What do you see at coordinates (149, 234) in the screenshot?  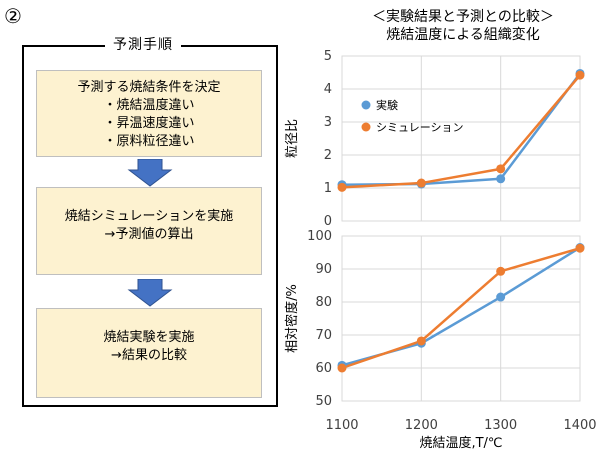 I see `step2-line2: →予測値の算出` at bounding box center [149, 234].